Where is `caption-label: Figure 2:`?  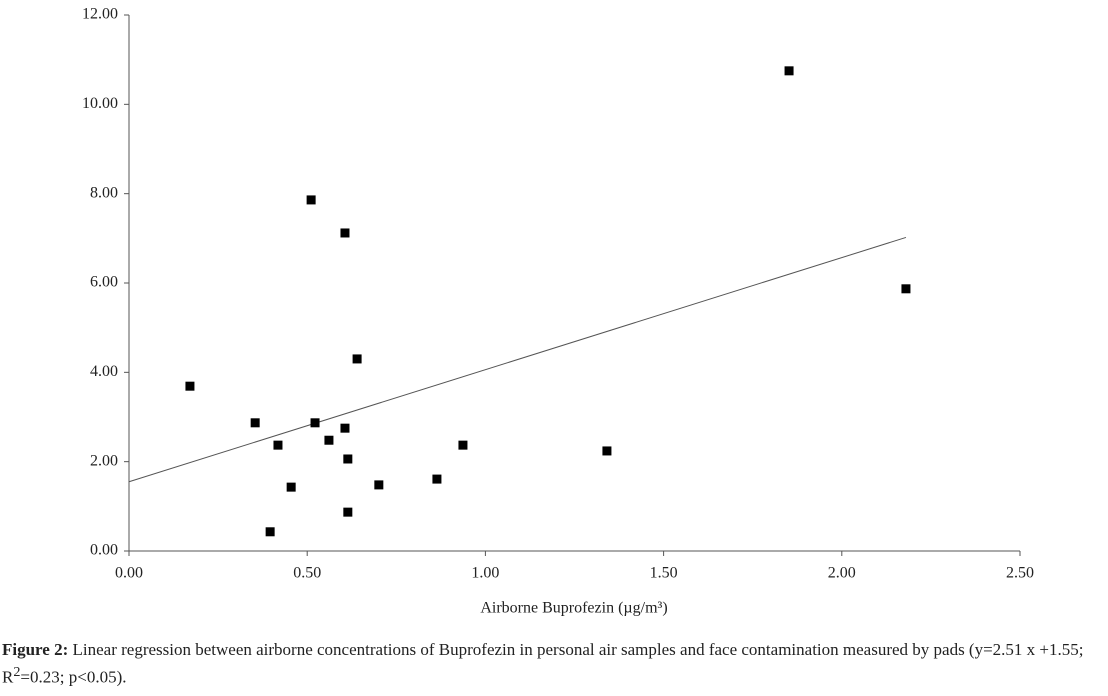 caption-label: Figure 2: is located at coordinates (35, 649).